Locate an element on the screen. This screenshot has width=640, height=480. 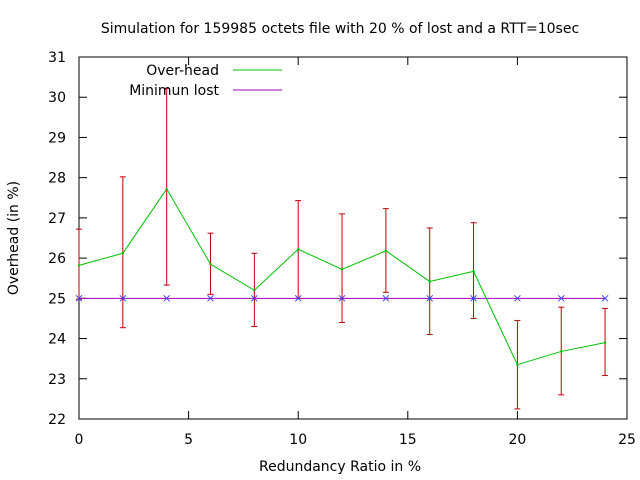
legend-entry: Minimun lost is located at coordinates (205, 91).